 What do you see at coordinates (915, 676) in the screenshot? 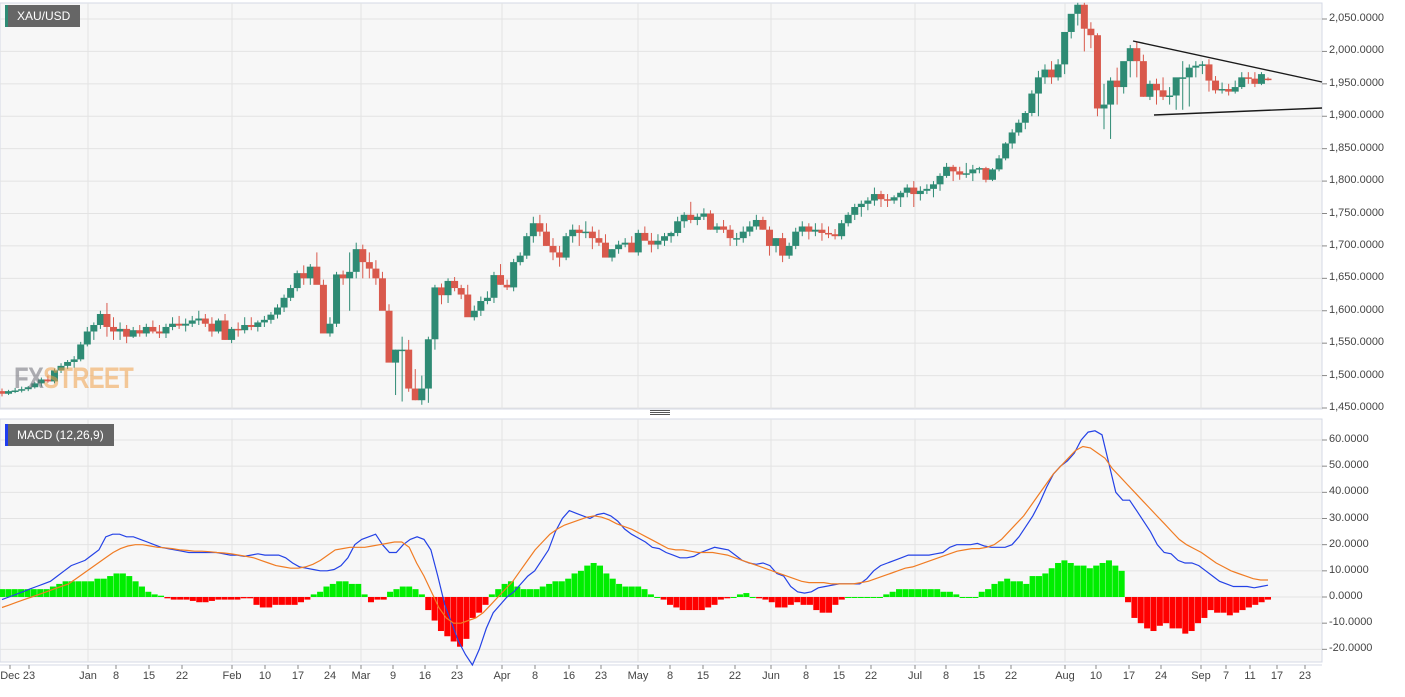
I see `time-tick-label: Jul` at bounding box center [915, 676].